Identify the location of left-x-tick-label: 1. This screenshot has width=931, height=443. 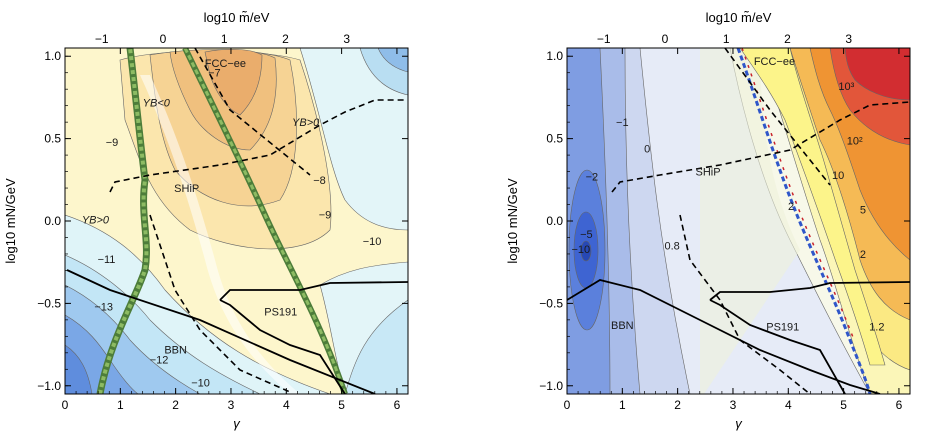
(120, 405).